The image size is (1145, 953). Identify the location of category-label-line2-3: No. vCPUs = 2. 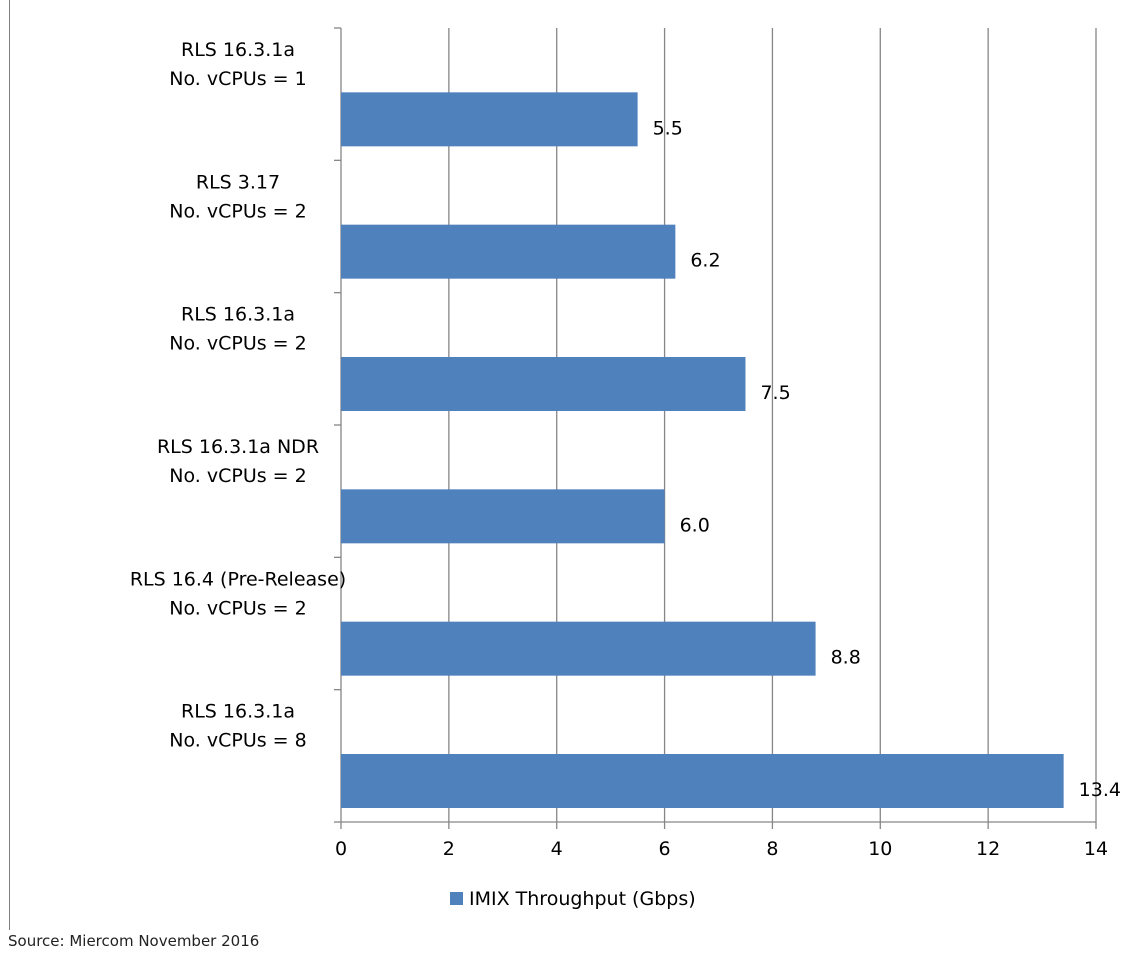
(237, 476).